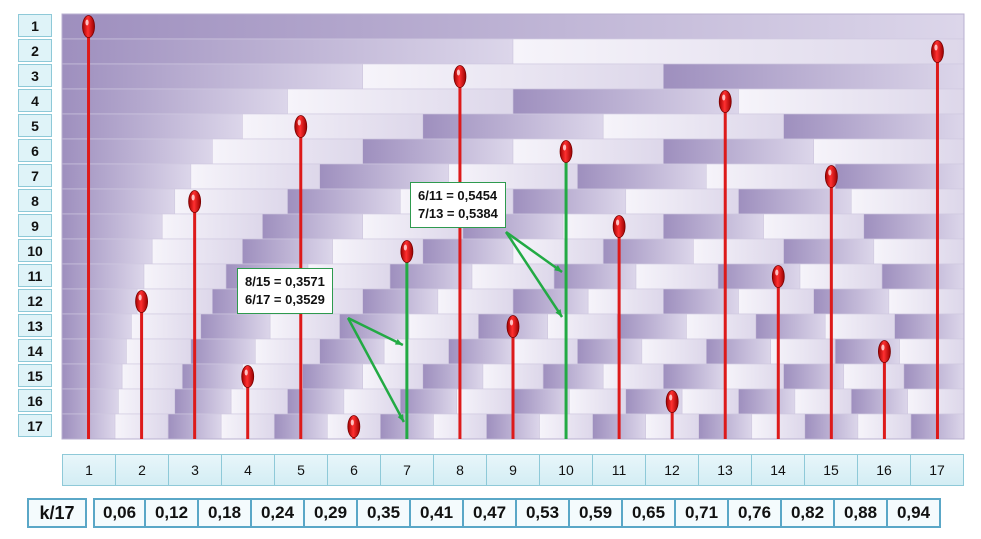 The width and height of the screenshot is (981, 539). What do you see at coordinates (914, 513) in the screenshot?
I see `ratio-value: 0,94` at bounding box center [914, 513].